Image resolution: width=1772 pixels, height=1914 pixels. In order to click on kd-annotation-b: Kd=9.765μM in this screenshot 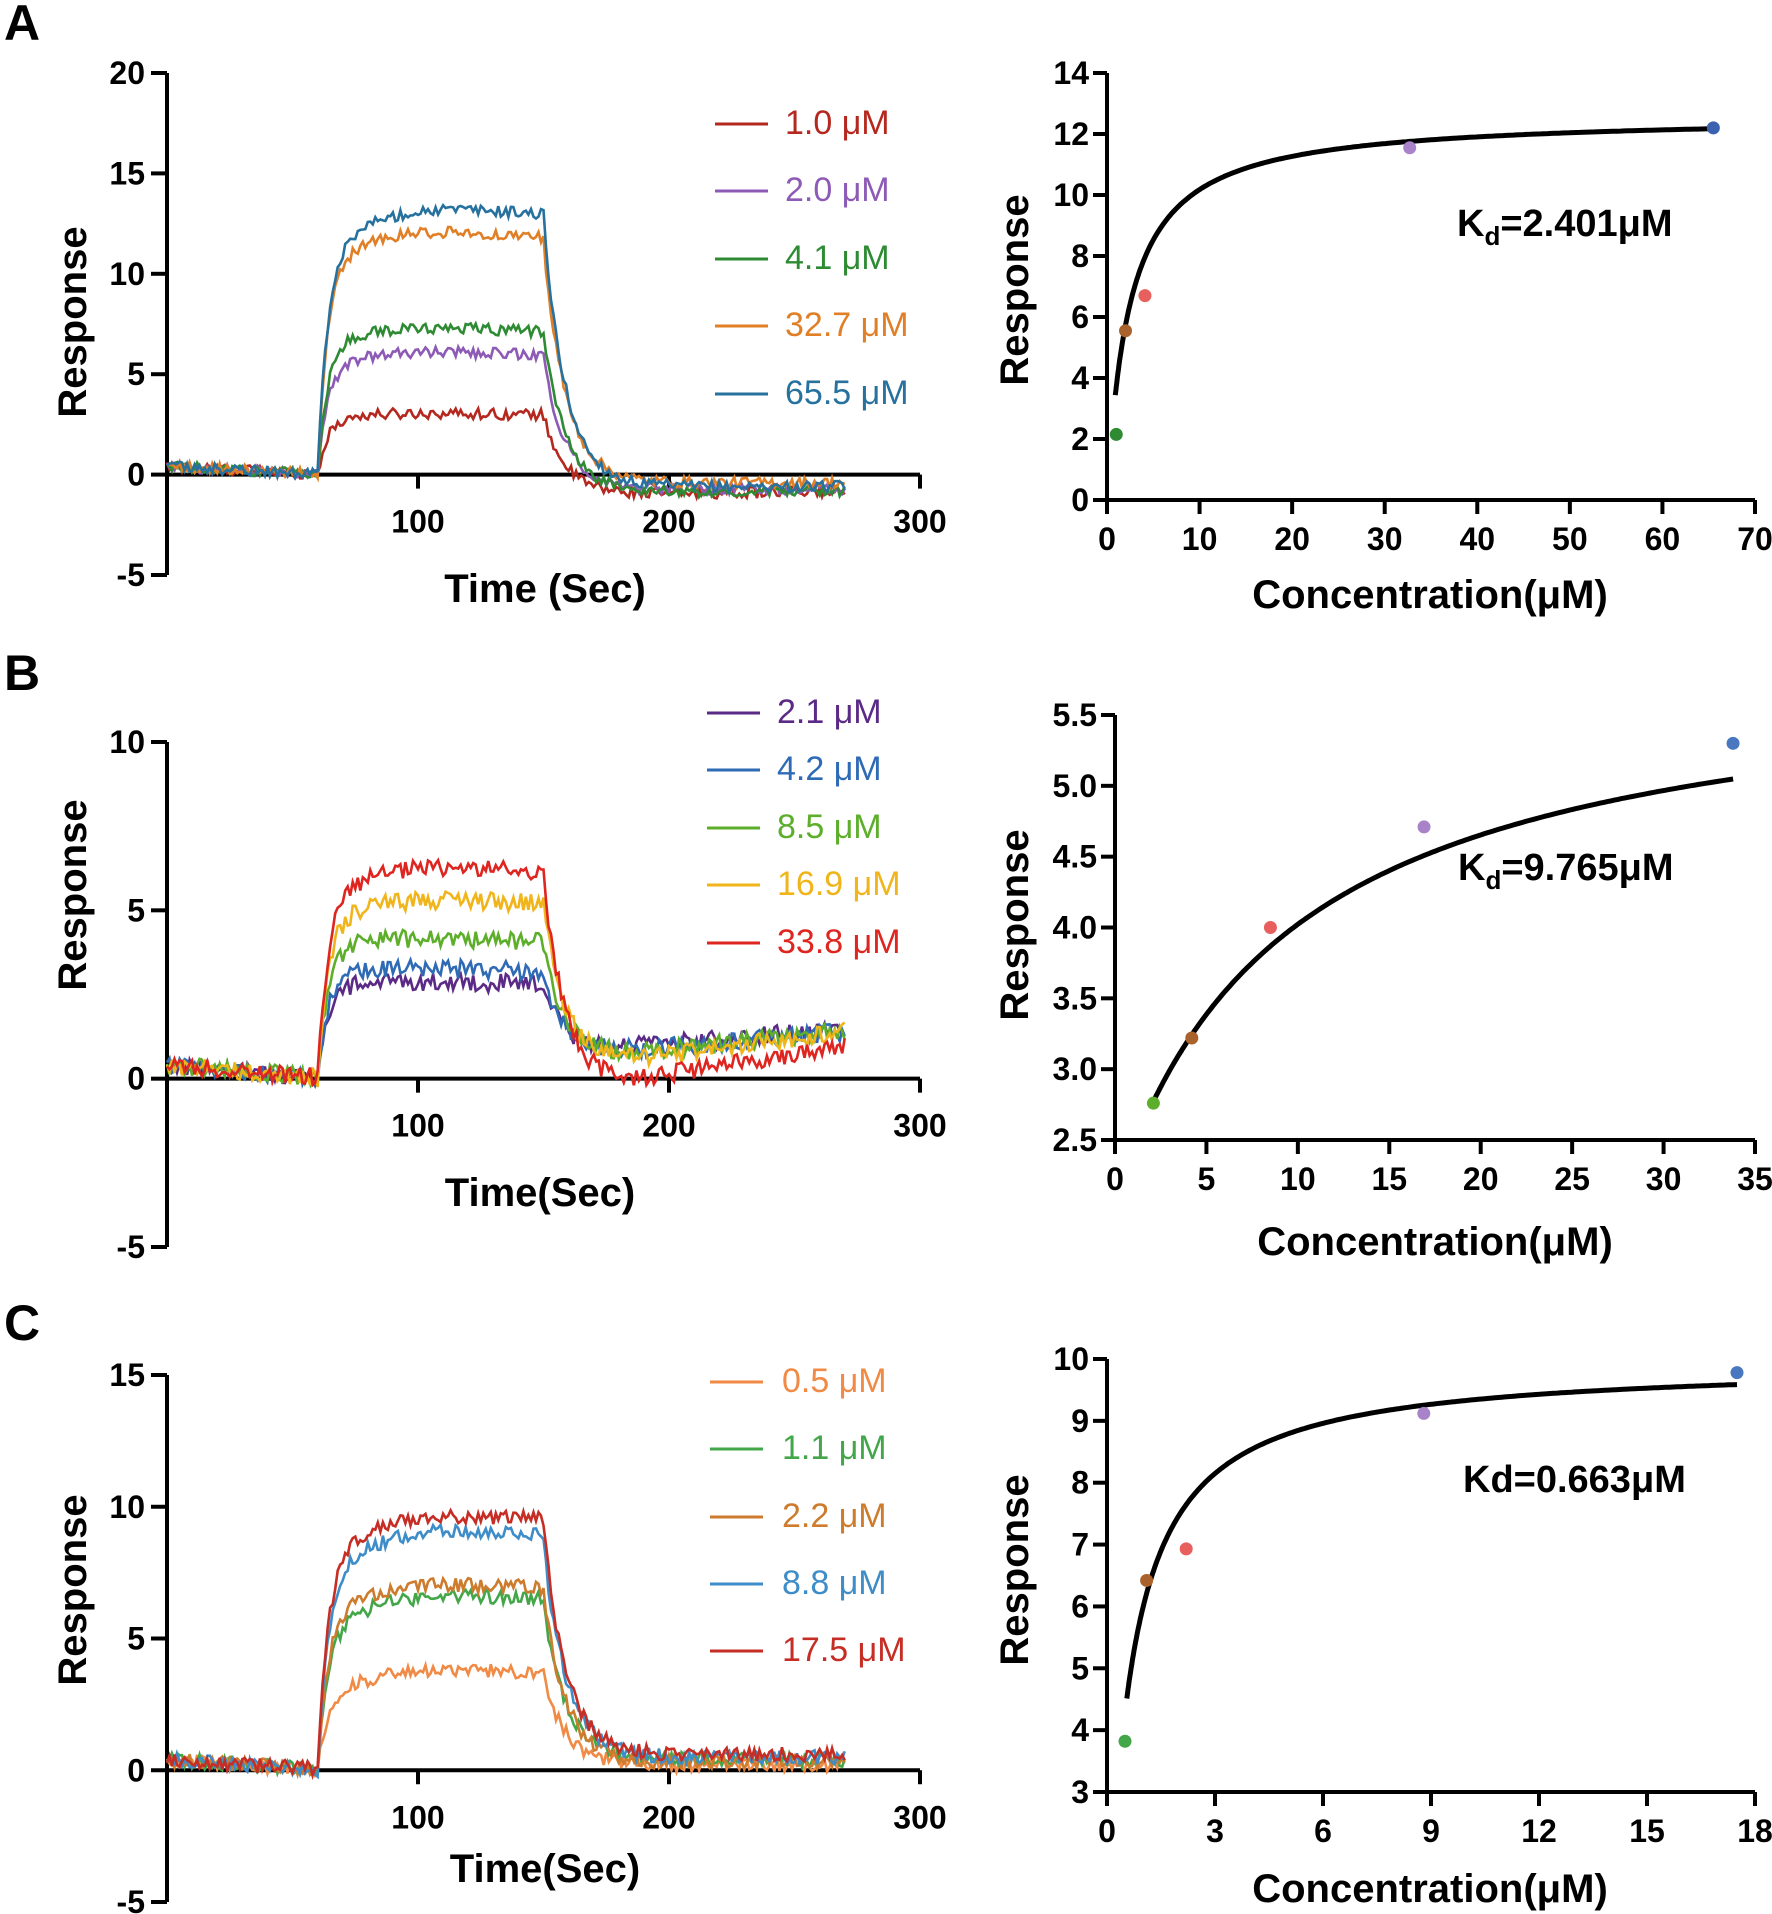, I will do `click(1566, 871)`.